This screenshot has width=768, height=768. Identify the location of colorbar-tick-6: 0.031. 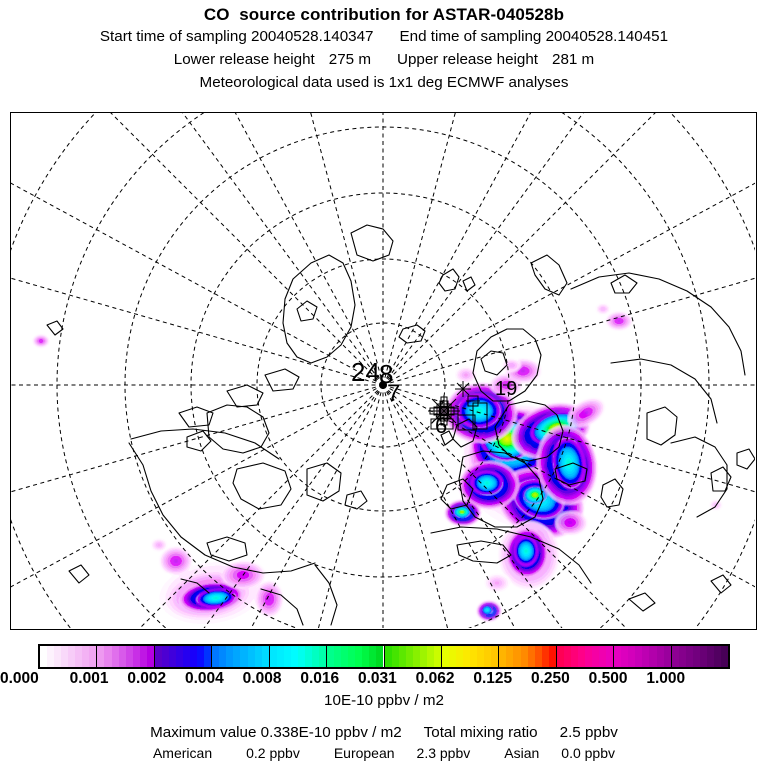
(377, 678).